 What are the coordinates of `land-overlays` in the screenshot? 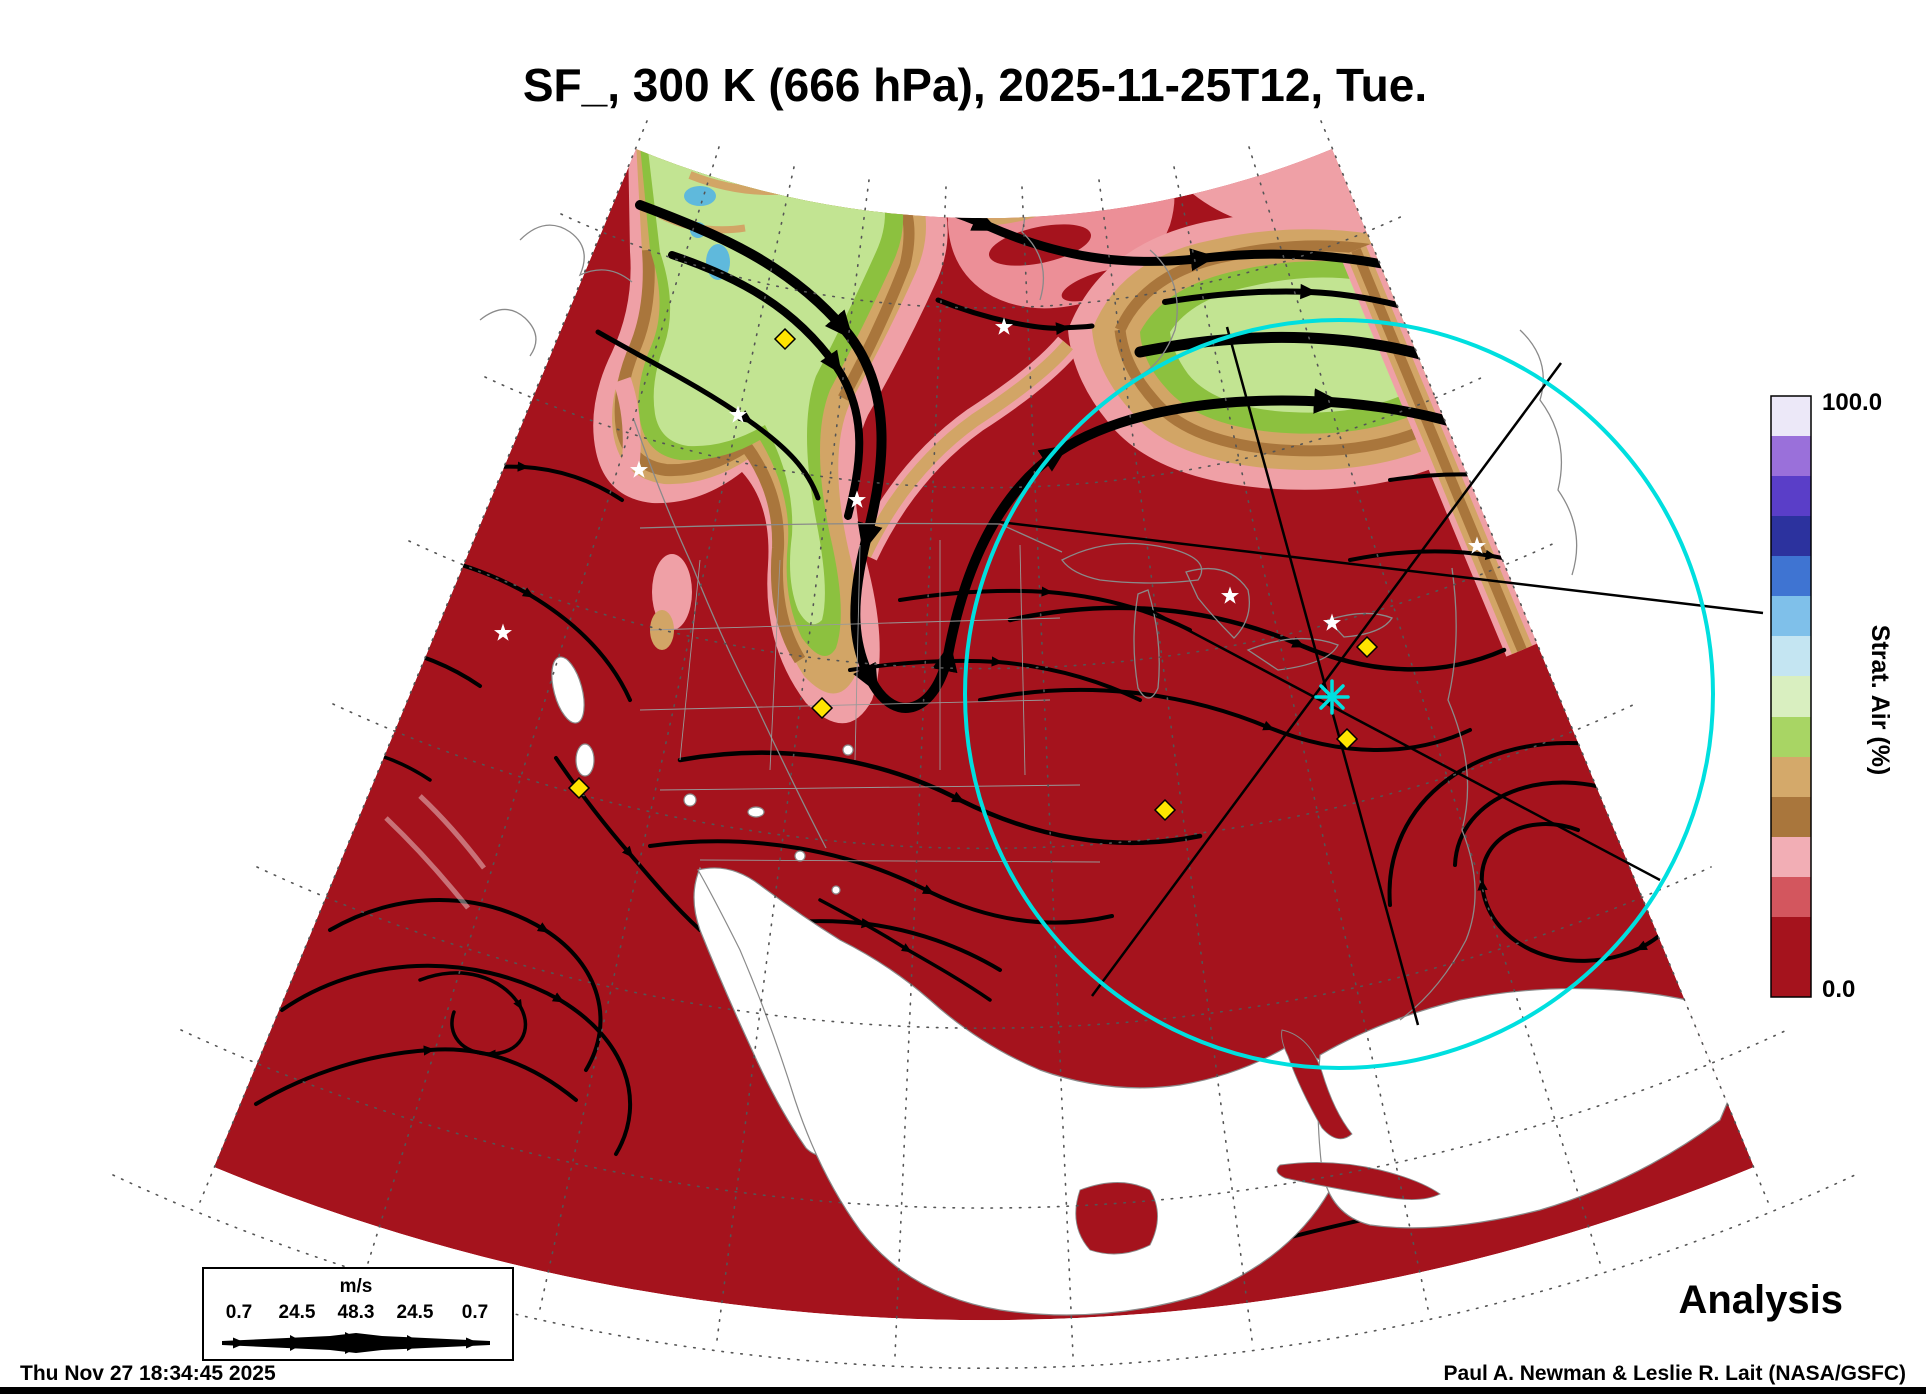 It's located at (1258, 1142).